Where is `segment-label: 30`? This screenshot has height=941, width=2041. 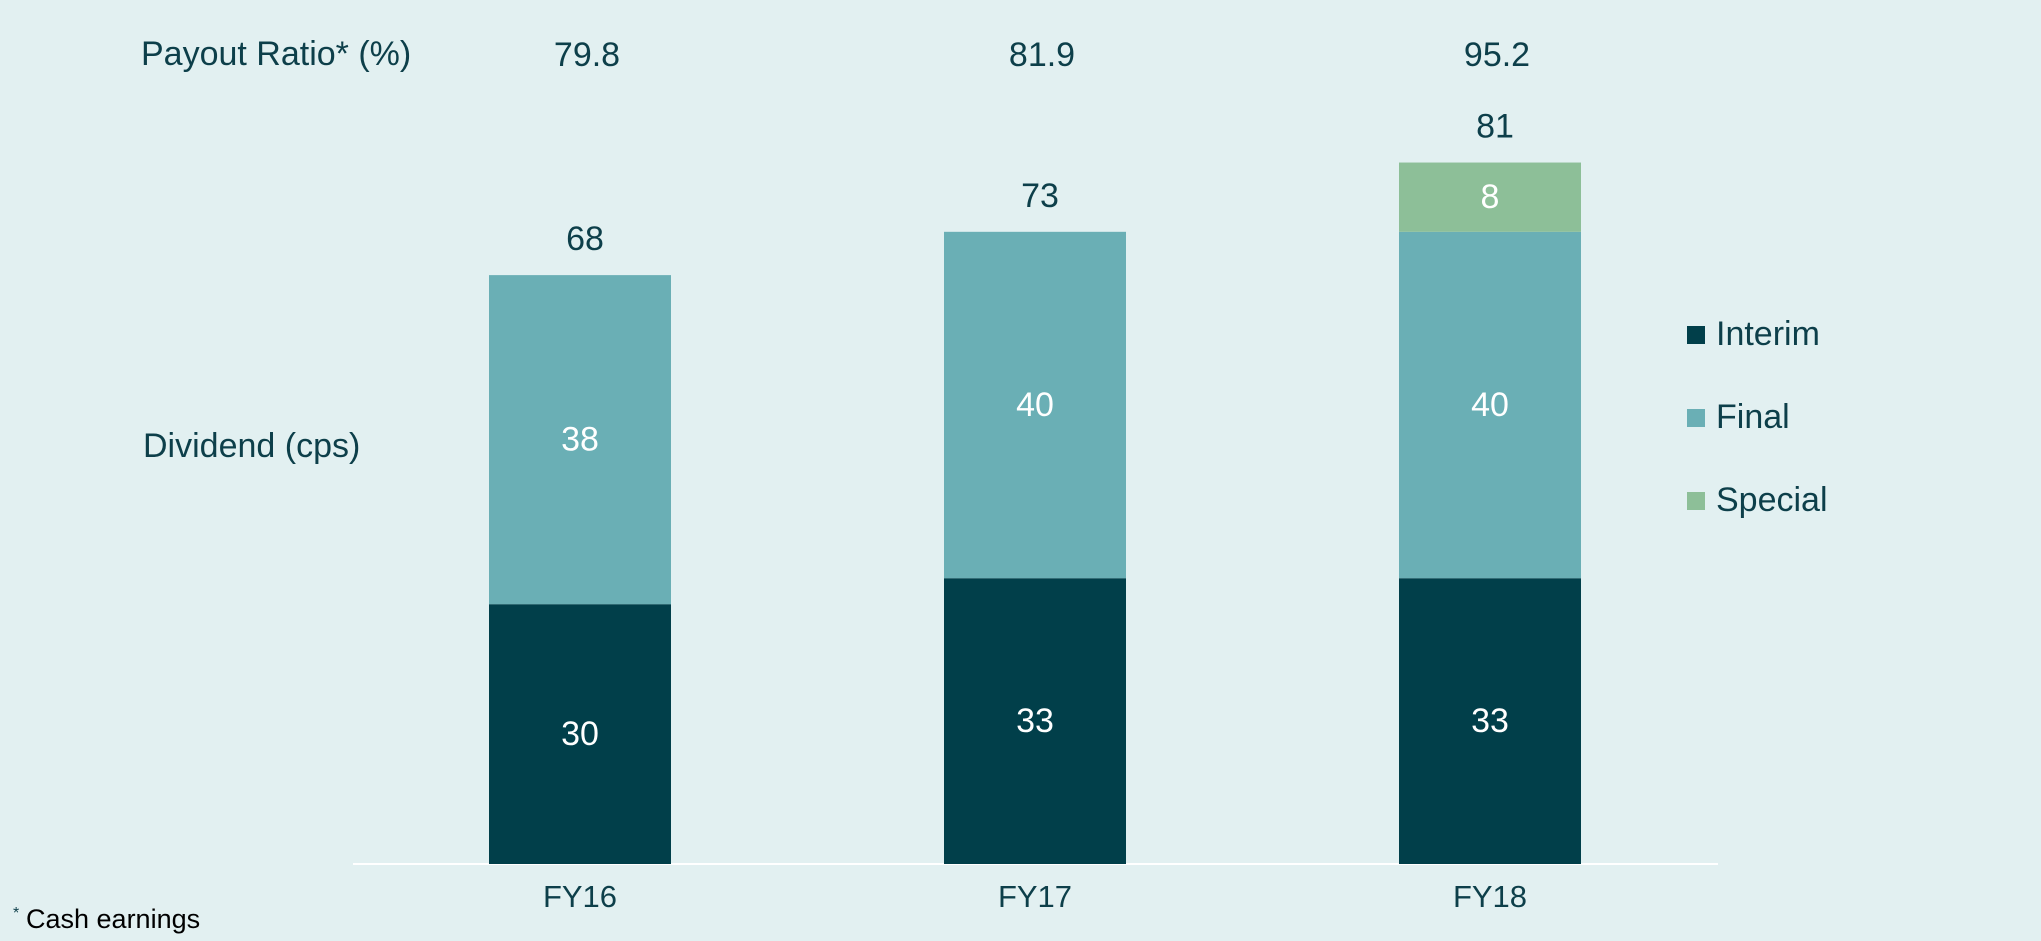
segment-label: 30 is located at coordinates (580, 734).